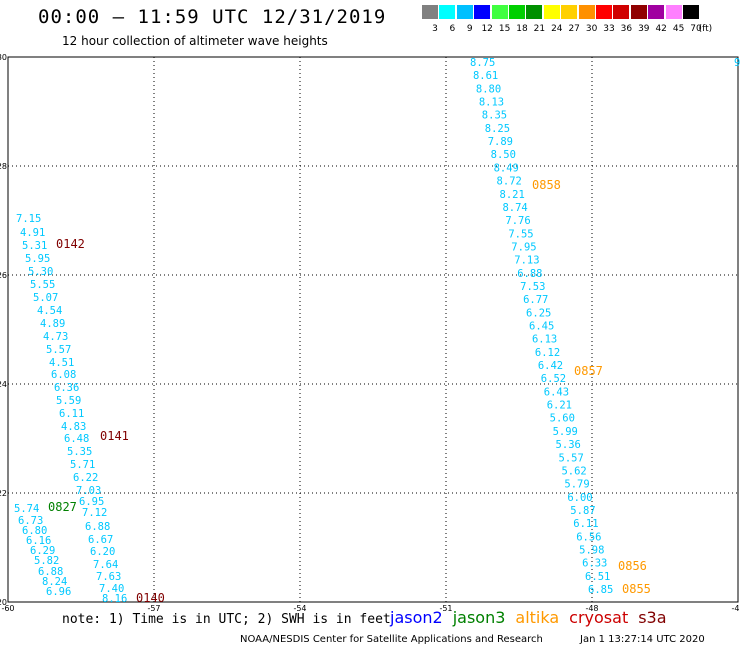 This screenshot has width=740, height=650. What do you see at coordinates (435, 29) in the screenshot?
I see `legend-label: 3` at bounding box center [435, 29].